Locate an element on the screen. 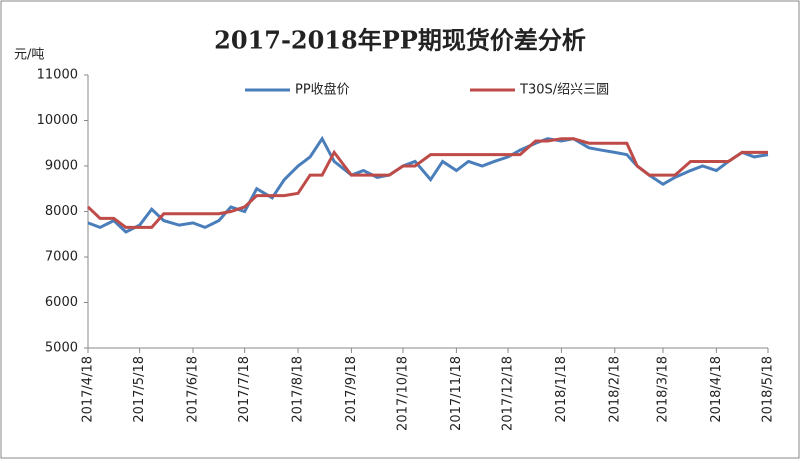 Image resolution: width=800 pixels, height=463 pixels. x-tick-label: 2018/3/18 is located at coordinates (662, 389).